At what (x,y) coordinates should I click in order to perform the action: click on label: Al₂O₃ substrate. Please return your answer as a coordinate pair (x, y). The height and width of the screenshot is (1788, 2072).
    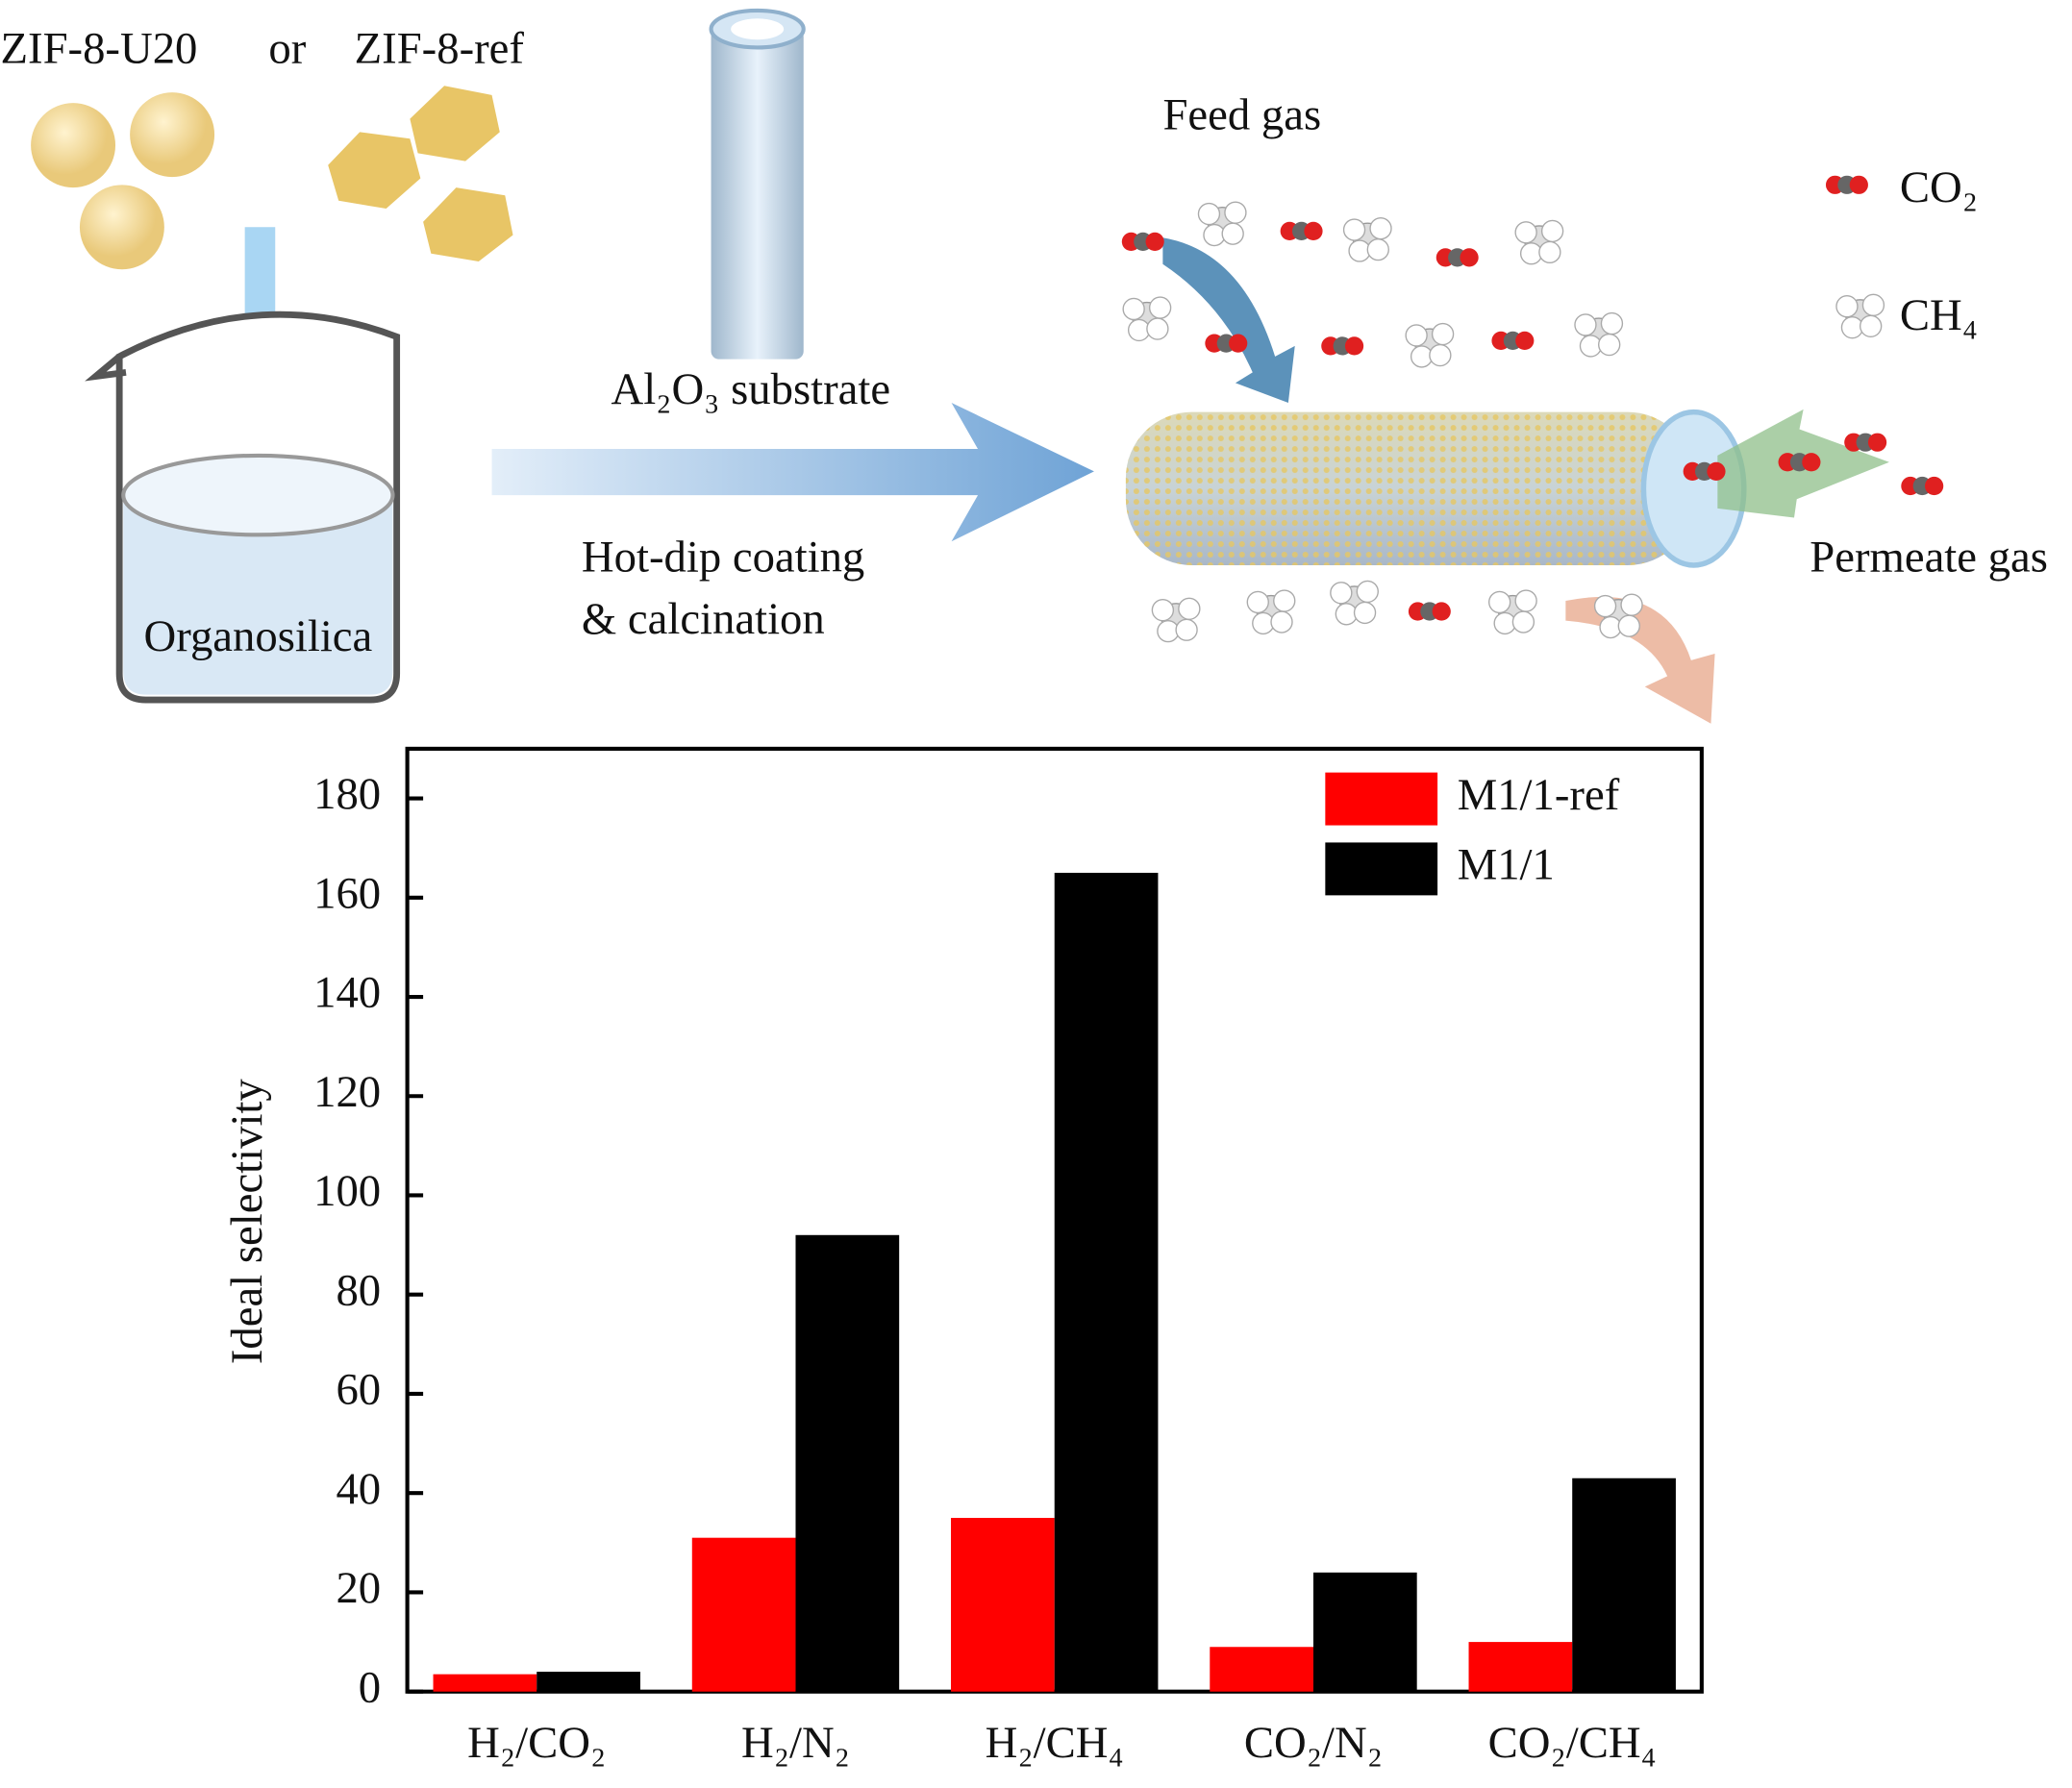
    Looking at the image, I should click on (750, 389).